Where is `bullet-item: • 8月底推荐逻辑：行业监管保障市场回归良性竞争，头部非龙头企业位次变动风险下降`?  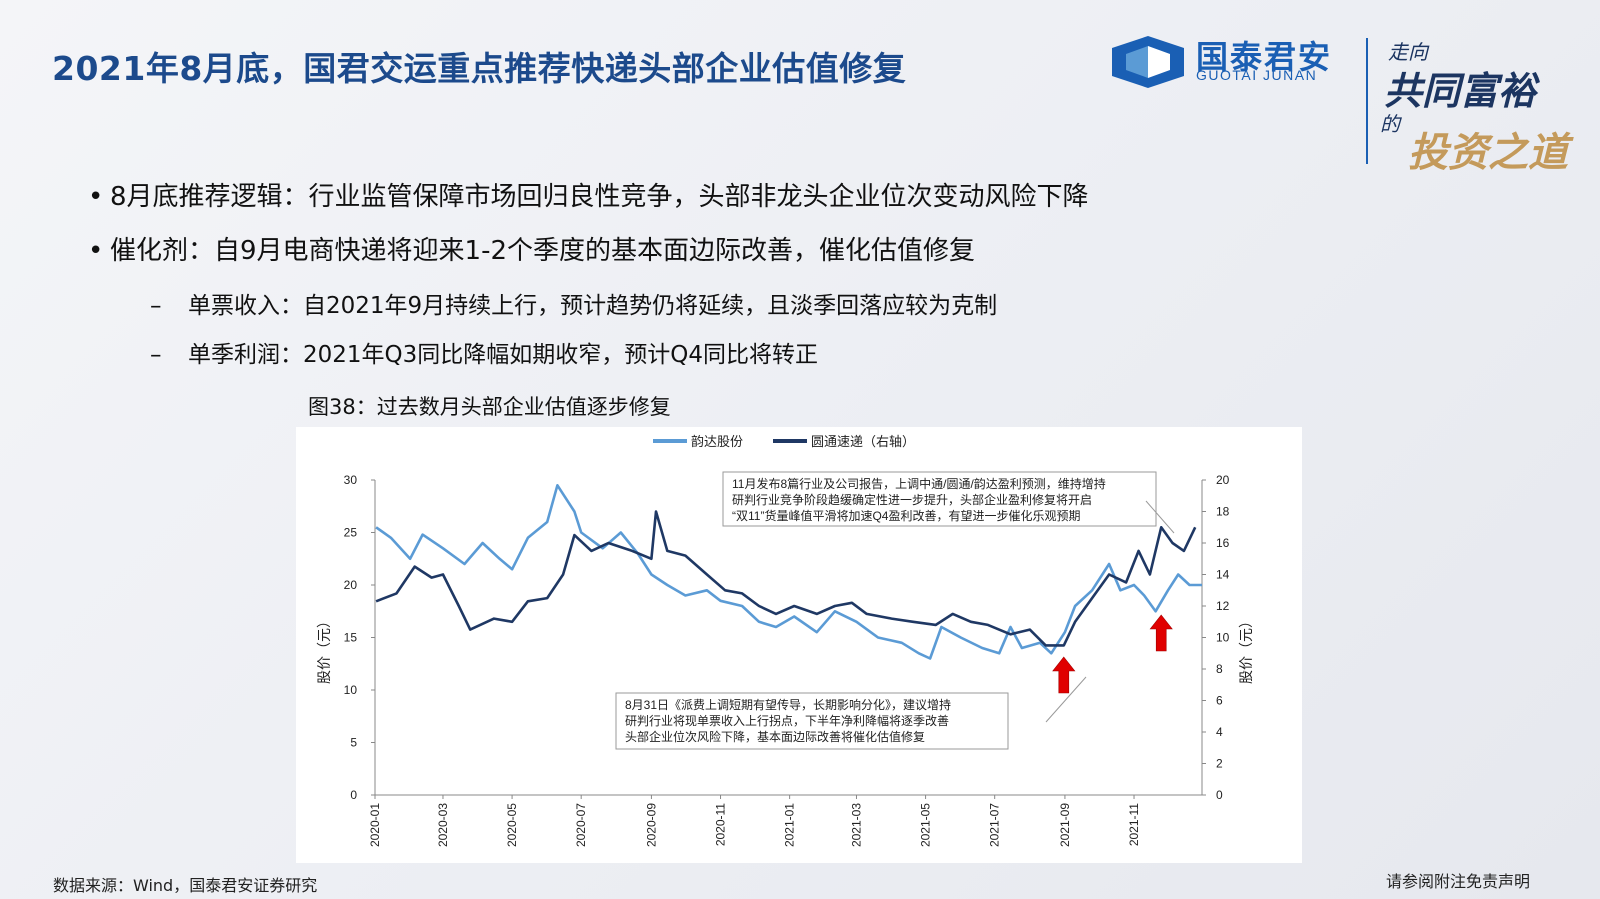 bullet-item: • 8月底推荐逻辑：行业监管保障市场回归良性竞争，头部非龙头企业位次变动风险下降 is located at coordinates (588, 194).